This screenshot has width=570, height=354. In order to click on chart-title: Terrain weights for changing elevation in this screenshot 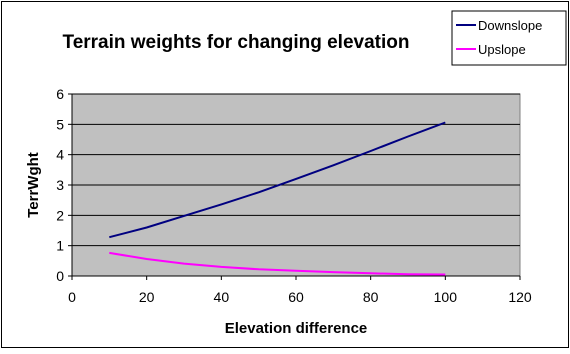, I will do `click(236, 42)`.